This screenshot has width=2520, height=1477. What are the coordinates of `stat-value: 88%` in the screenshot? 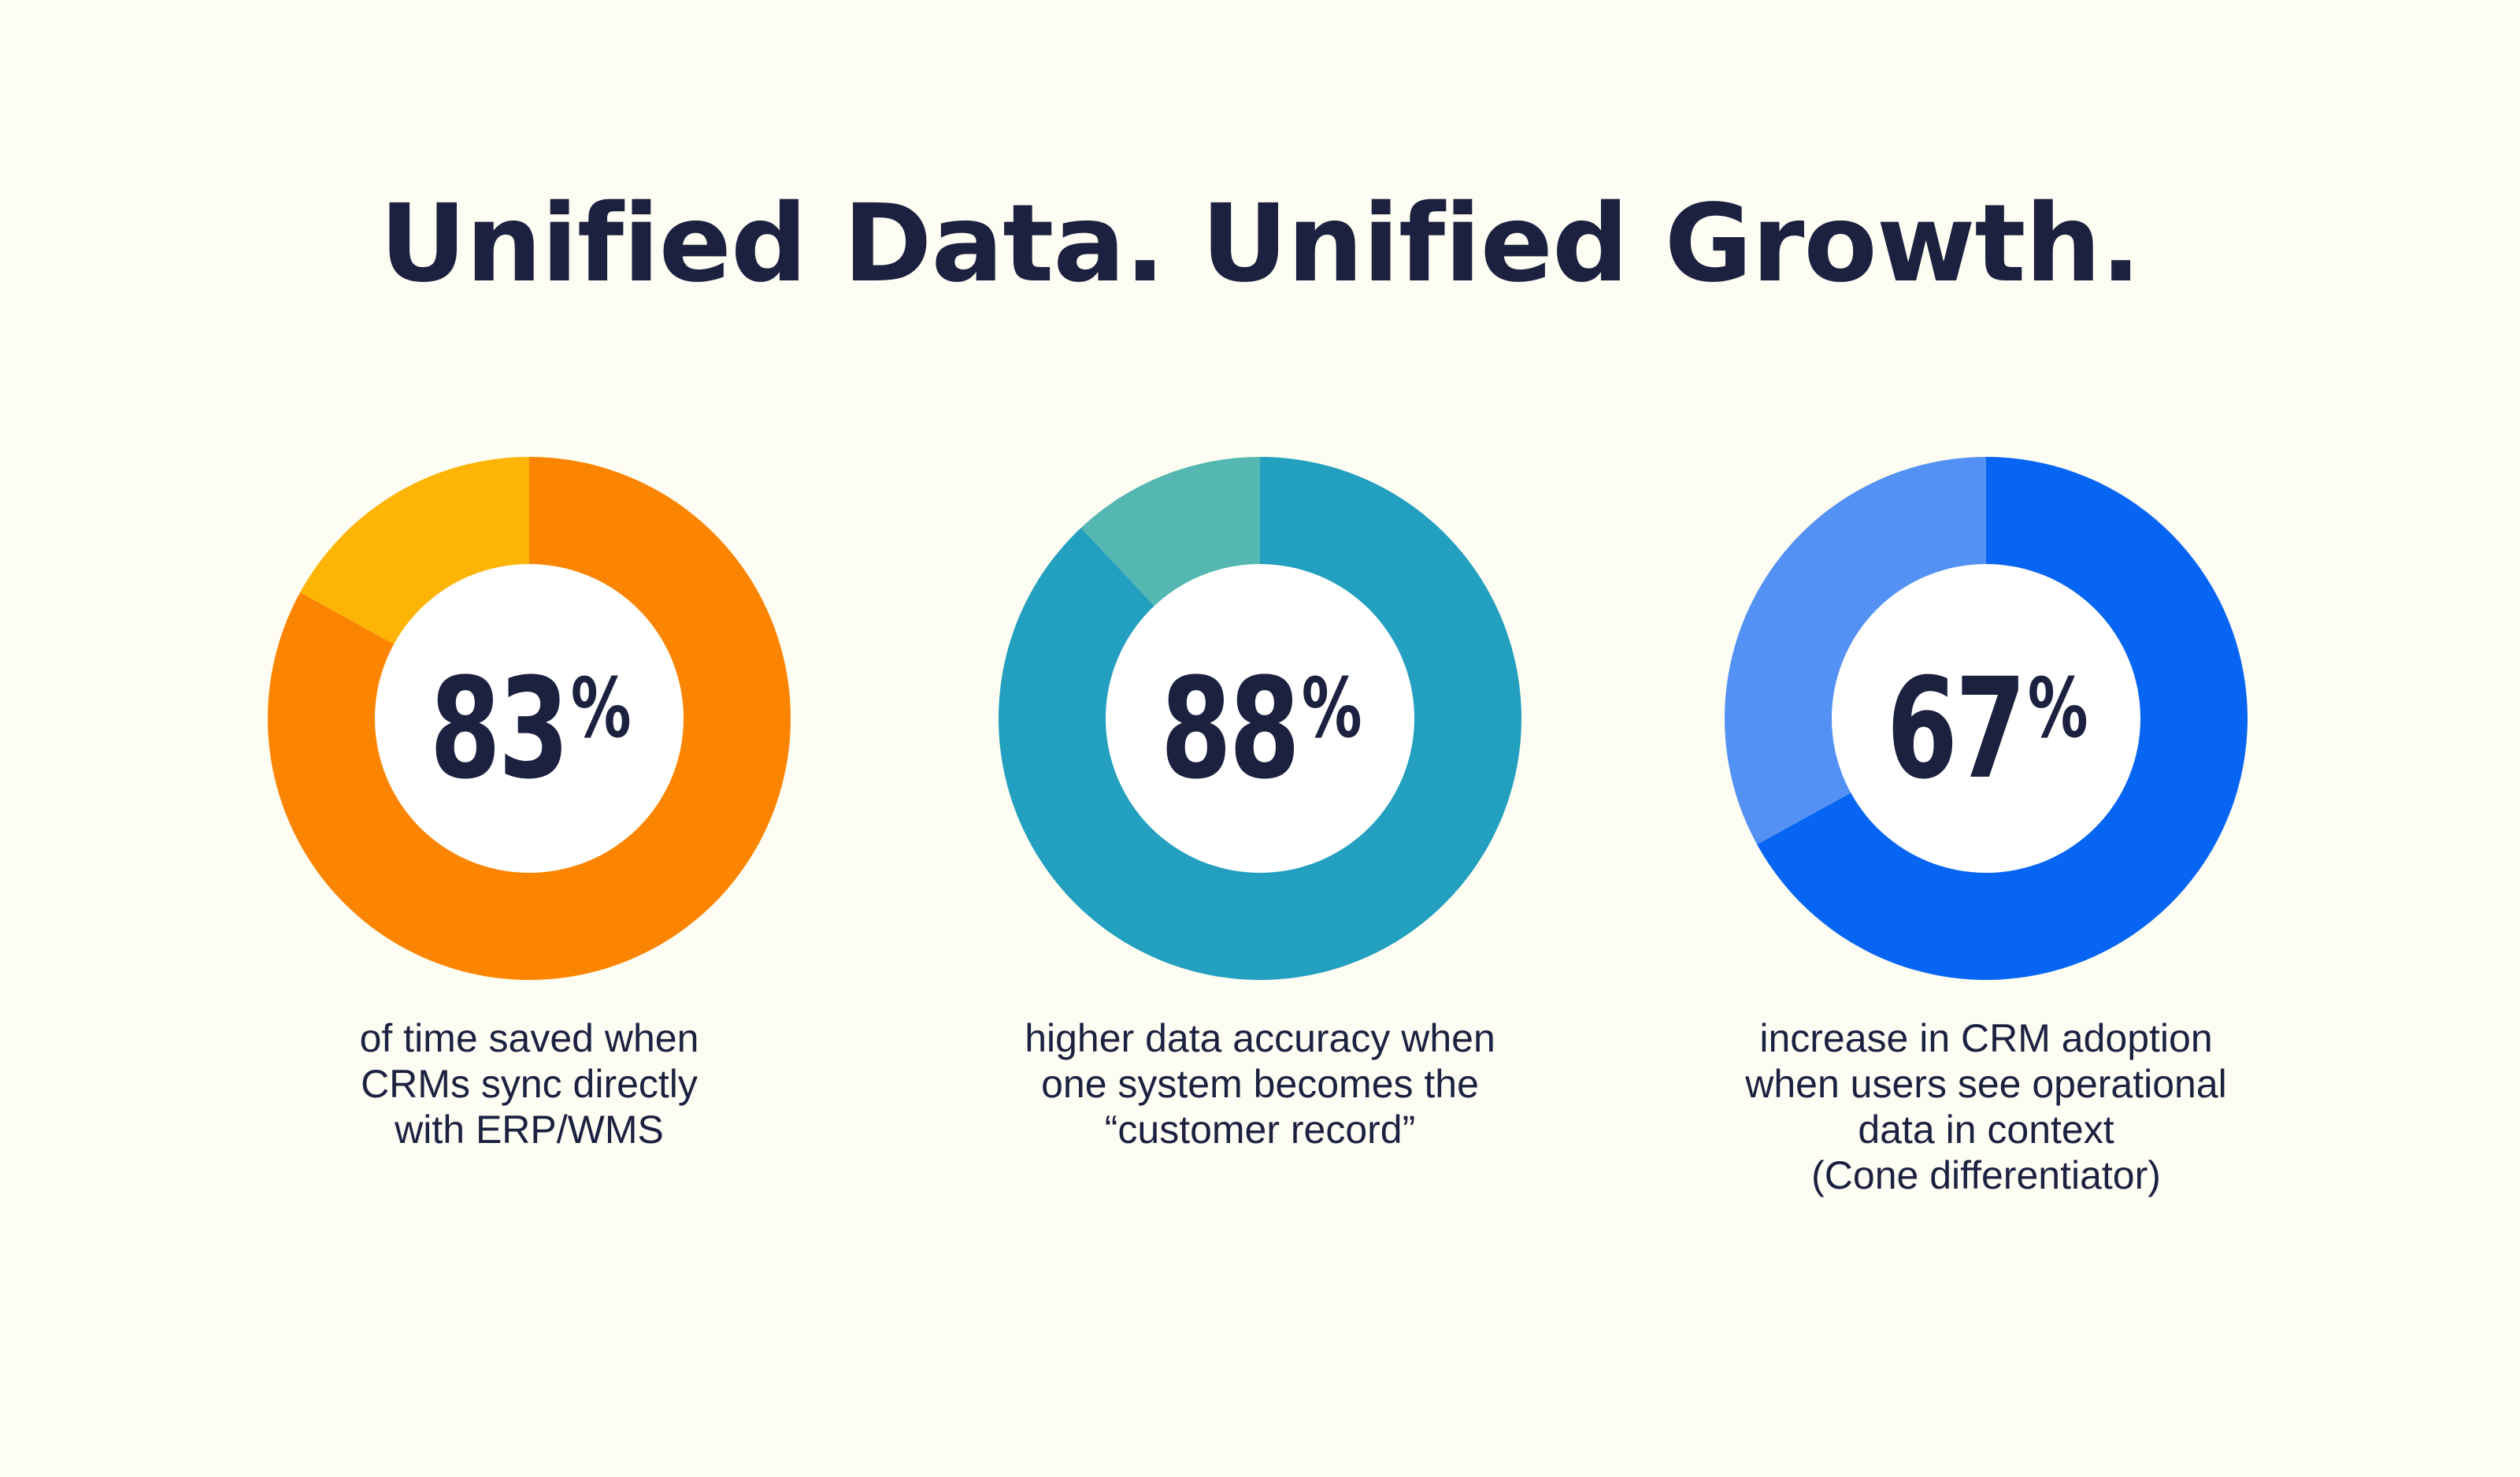 It's located at (1260, 728).